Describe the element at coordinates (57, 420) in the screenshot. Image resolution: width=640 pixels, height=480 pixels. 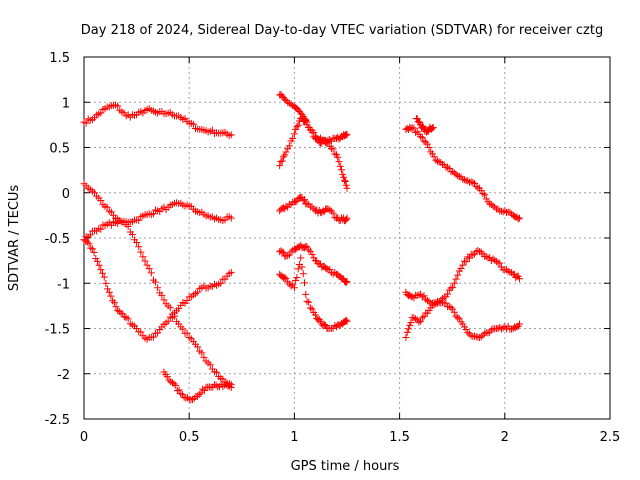
I see `y-tick-label: -2.5` at that location.